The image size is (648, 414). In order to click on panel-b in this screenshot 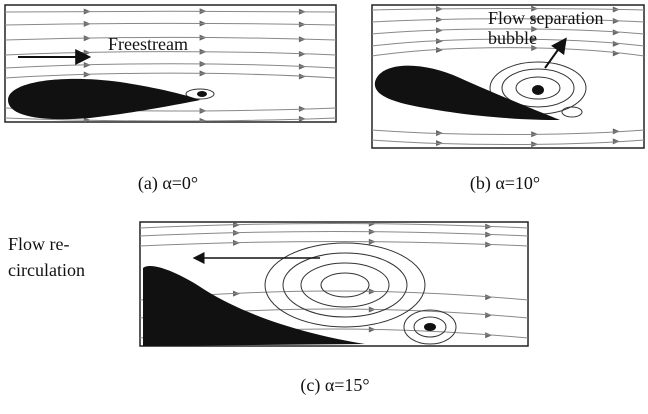, I will do `click(508, 76)`.